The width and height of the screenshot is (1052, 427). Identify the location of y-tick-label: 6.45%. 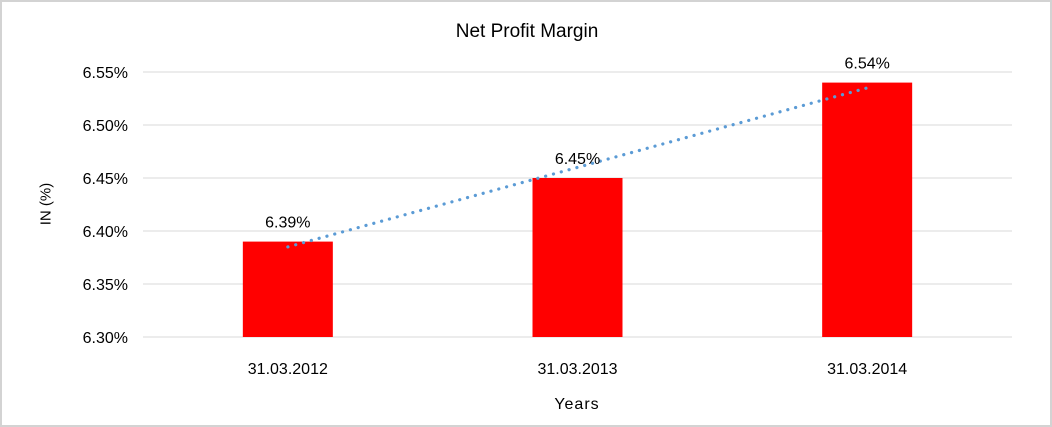
(105, 179).